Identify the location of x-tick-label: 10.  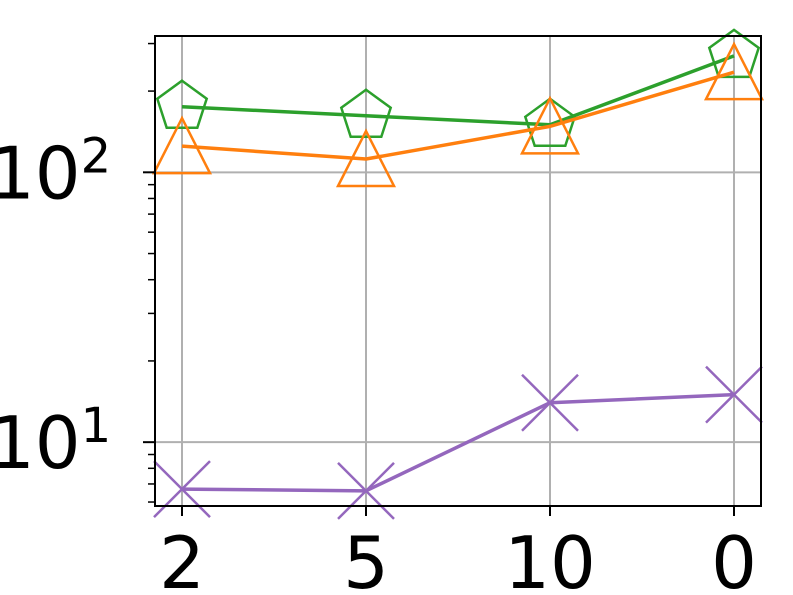
(550, 558).